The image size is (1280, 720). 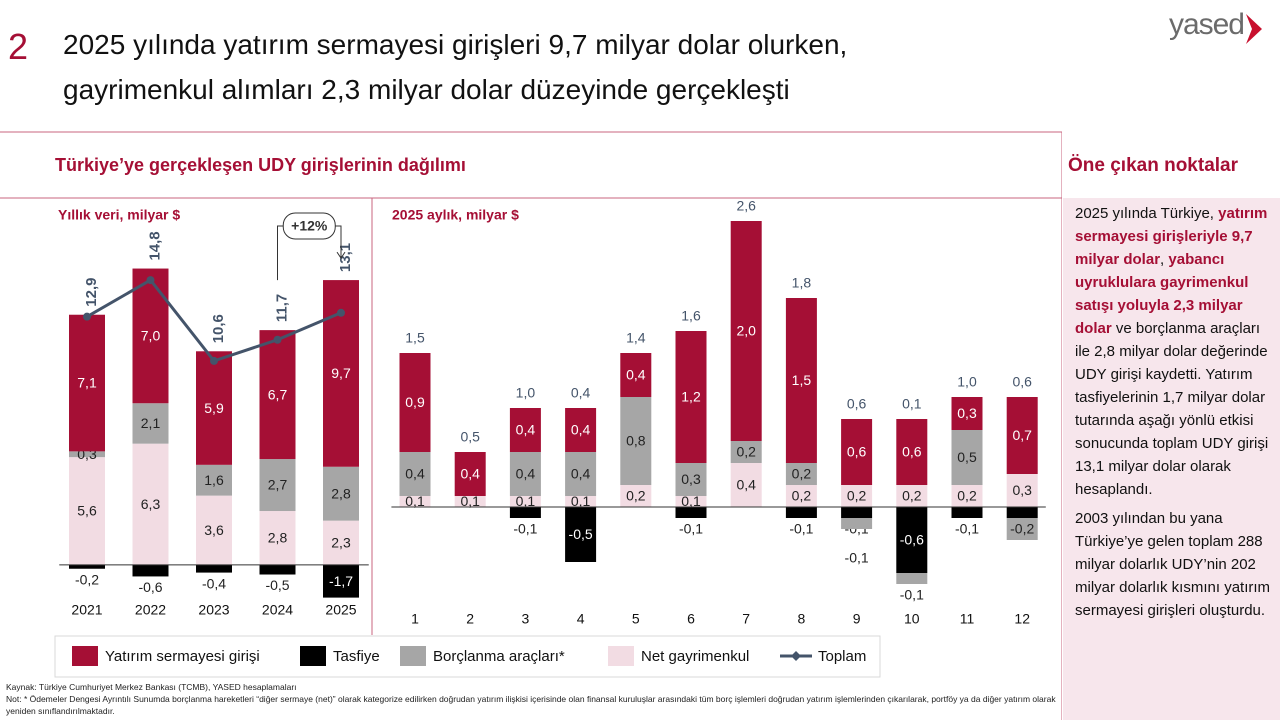 I want to click on annotation-arrow, so click(x=341, y=255).